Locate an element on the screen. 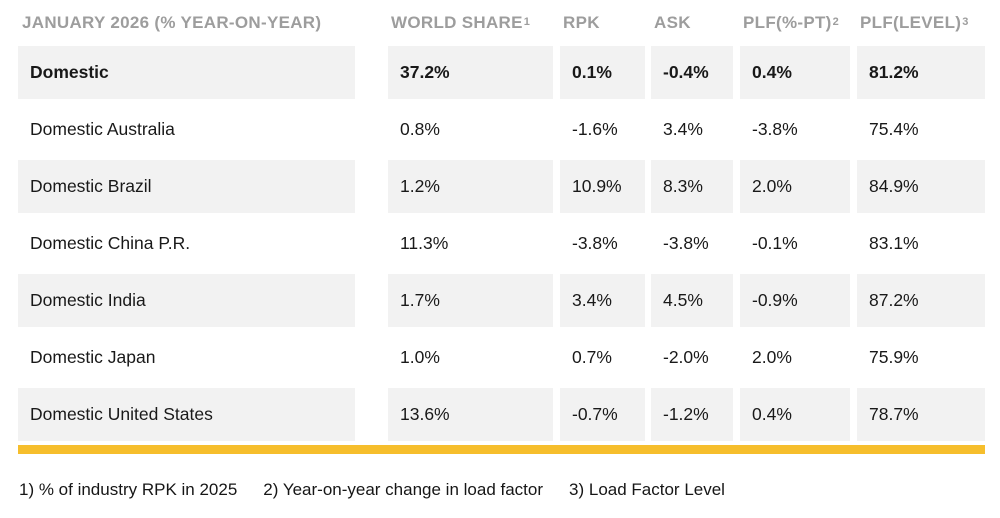  cell-plf-pt: -0.9% is located at coordinates (795, 300).